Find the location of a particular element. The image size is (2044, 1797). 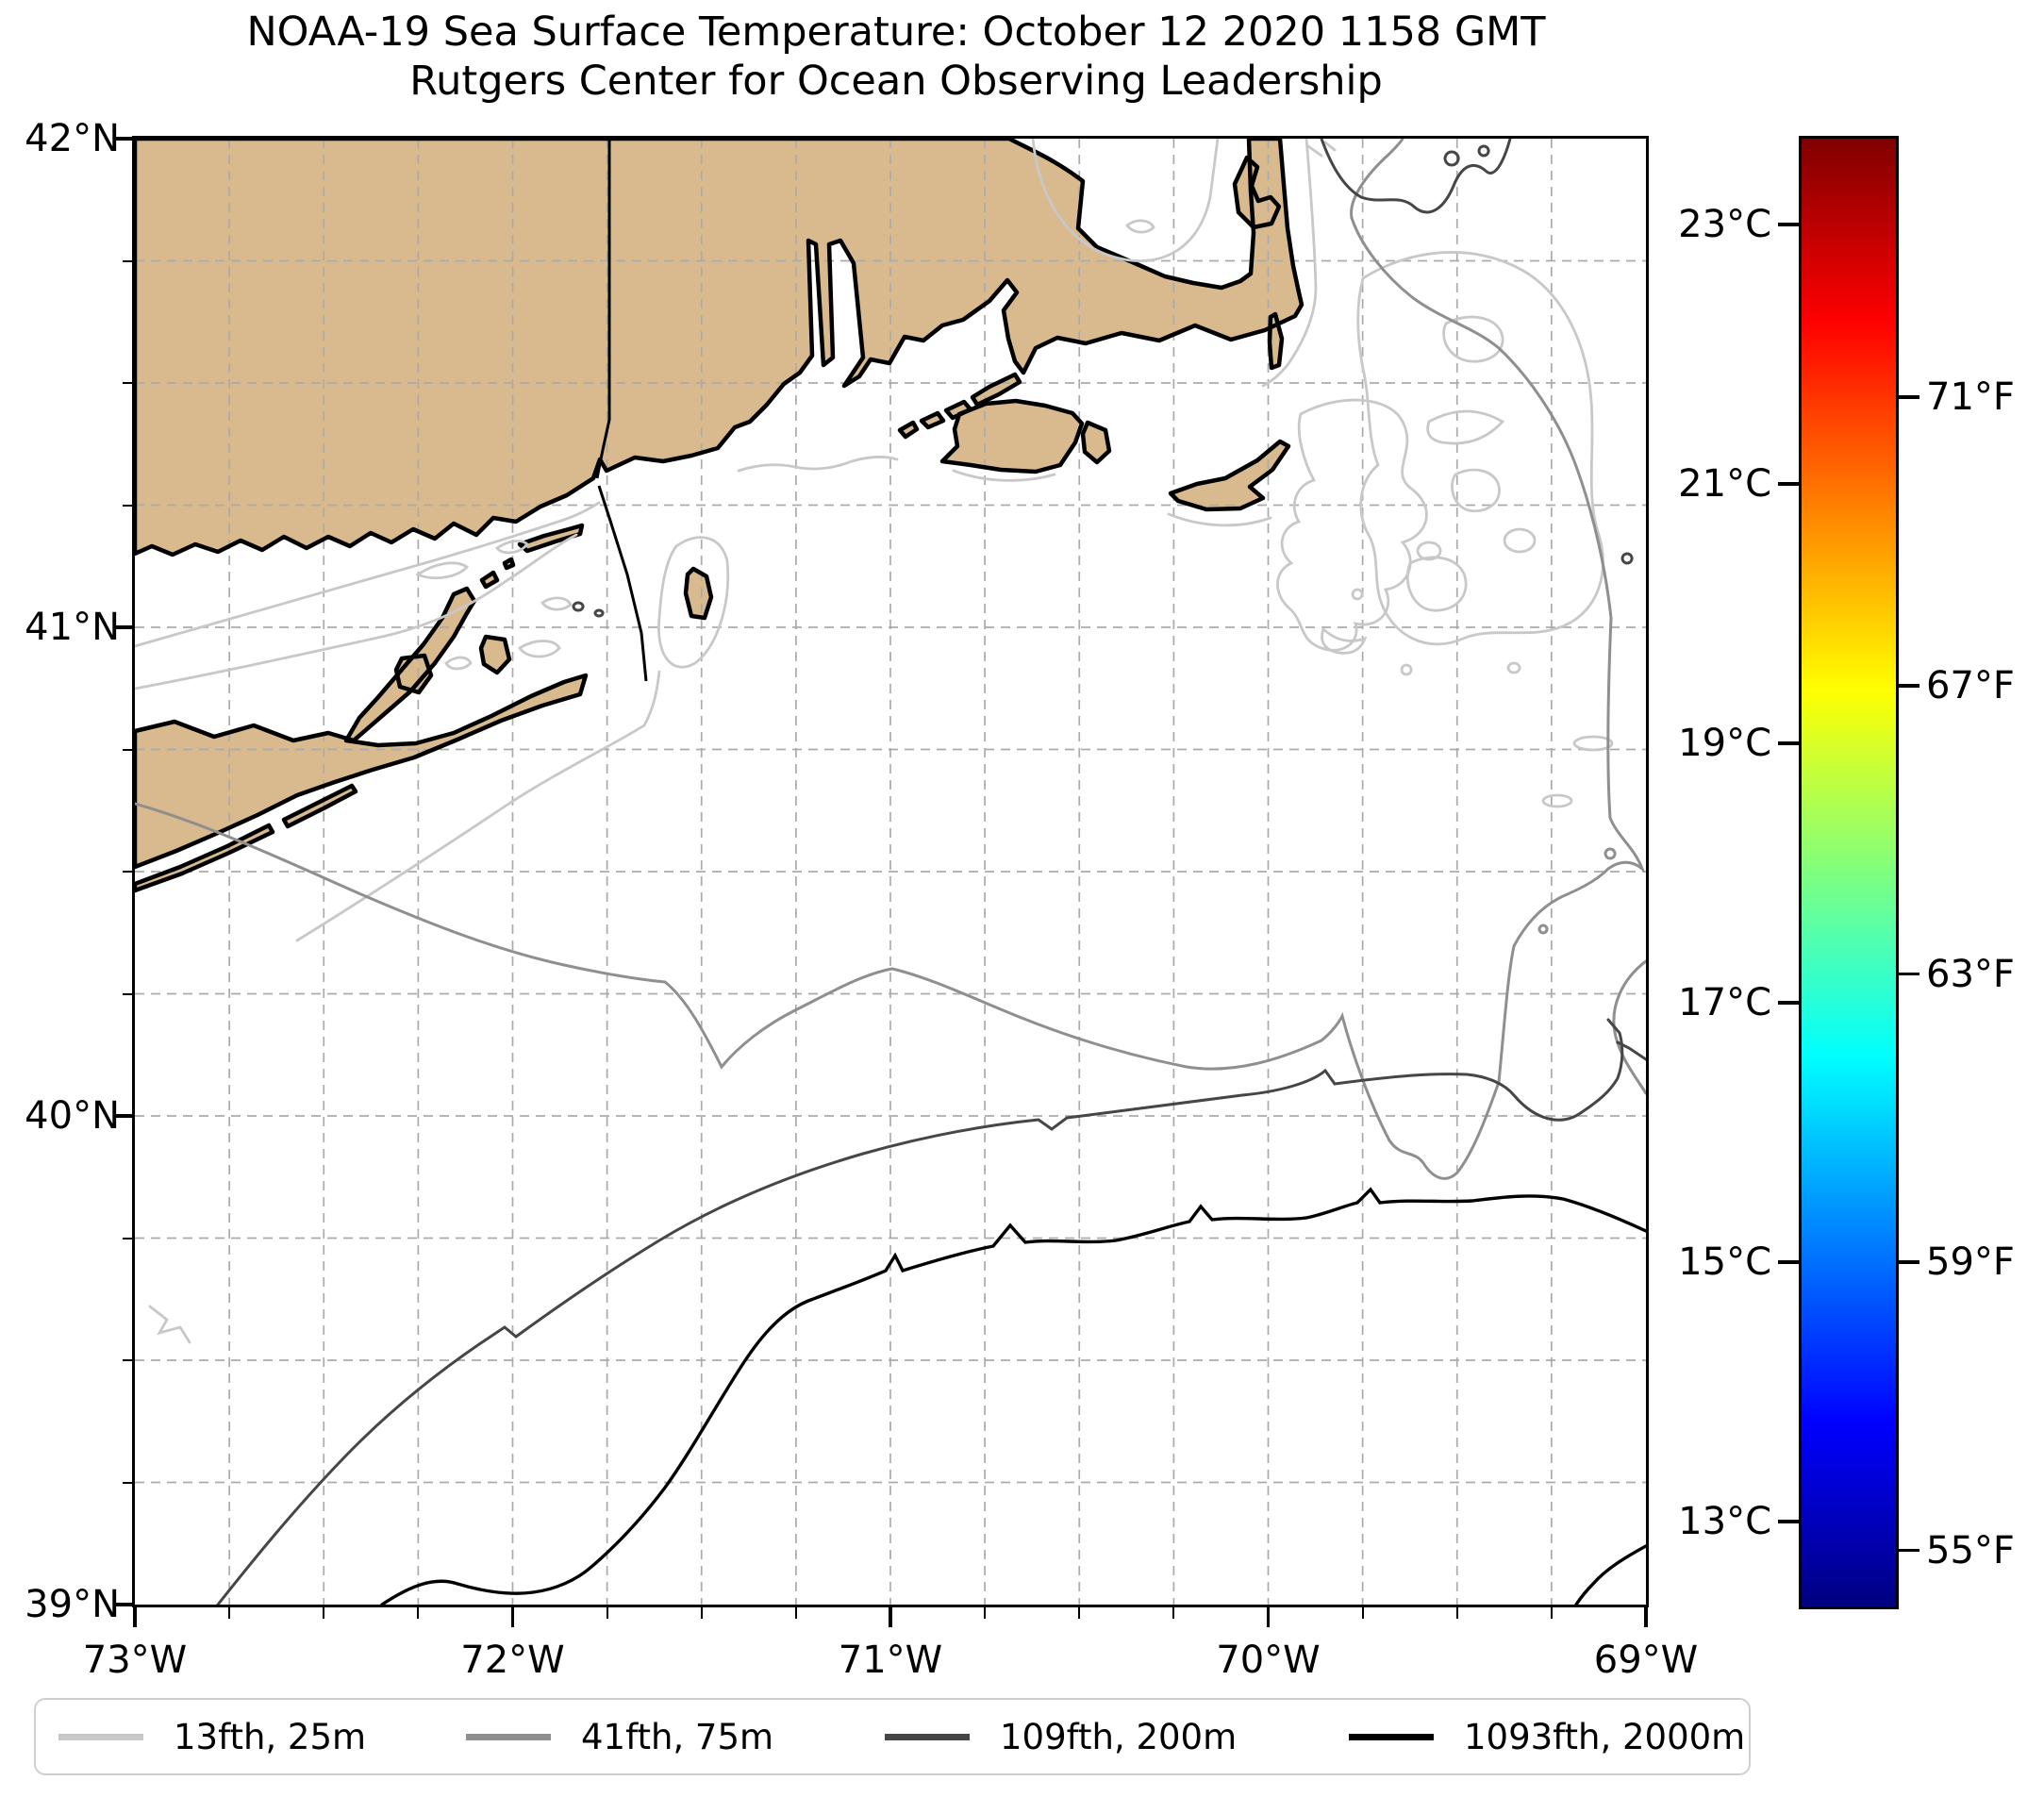

colorbar-celsius-label: 23°C is located at coordinates (1725, 225).